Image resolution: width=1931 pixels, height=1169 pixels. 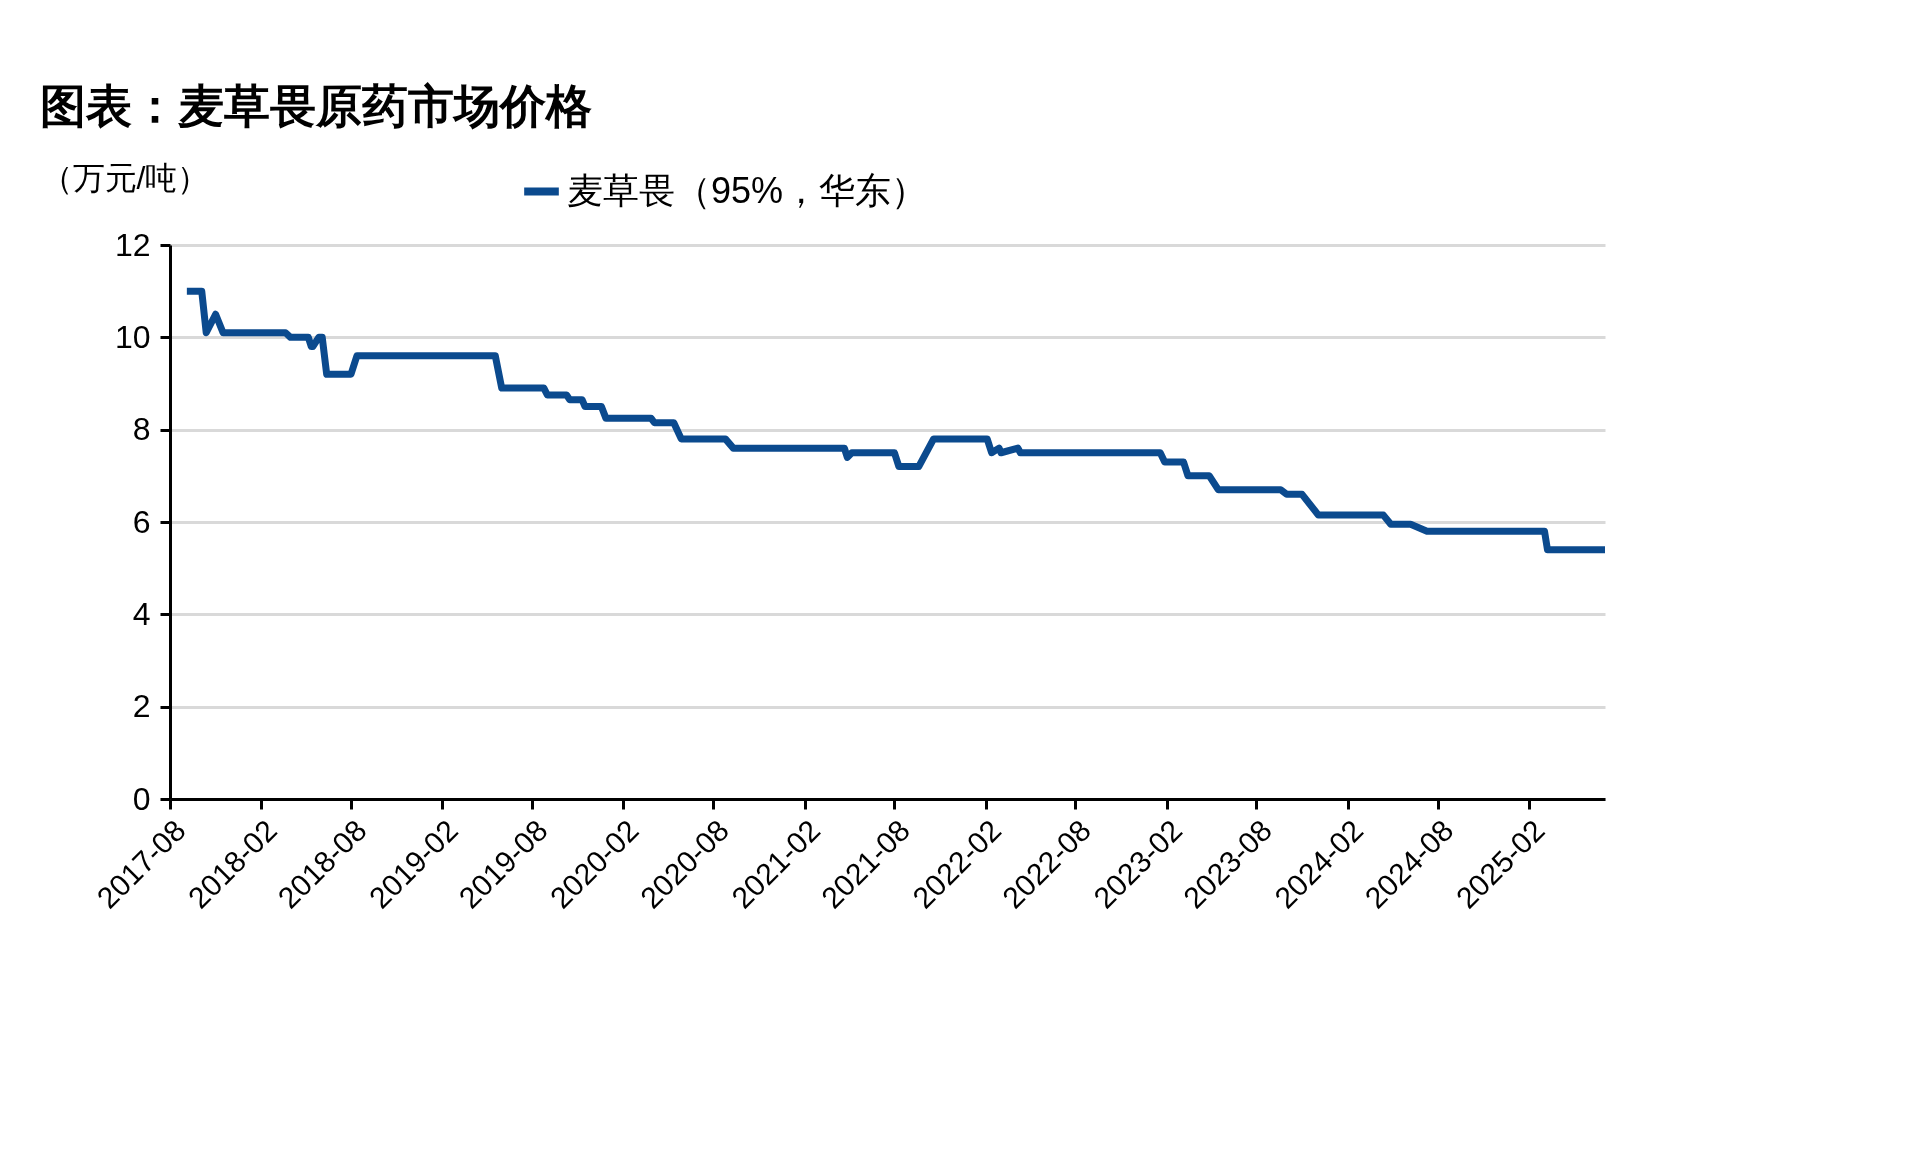 What do you see at coordinates (141, 521) in the screenshot?
I see `y-tick-label: 6` at bounding box center [141, 521].